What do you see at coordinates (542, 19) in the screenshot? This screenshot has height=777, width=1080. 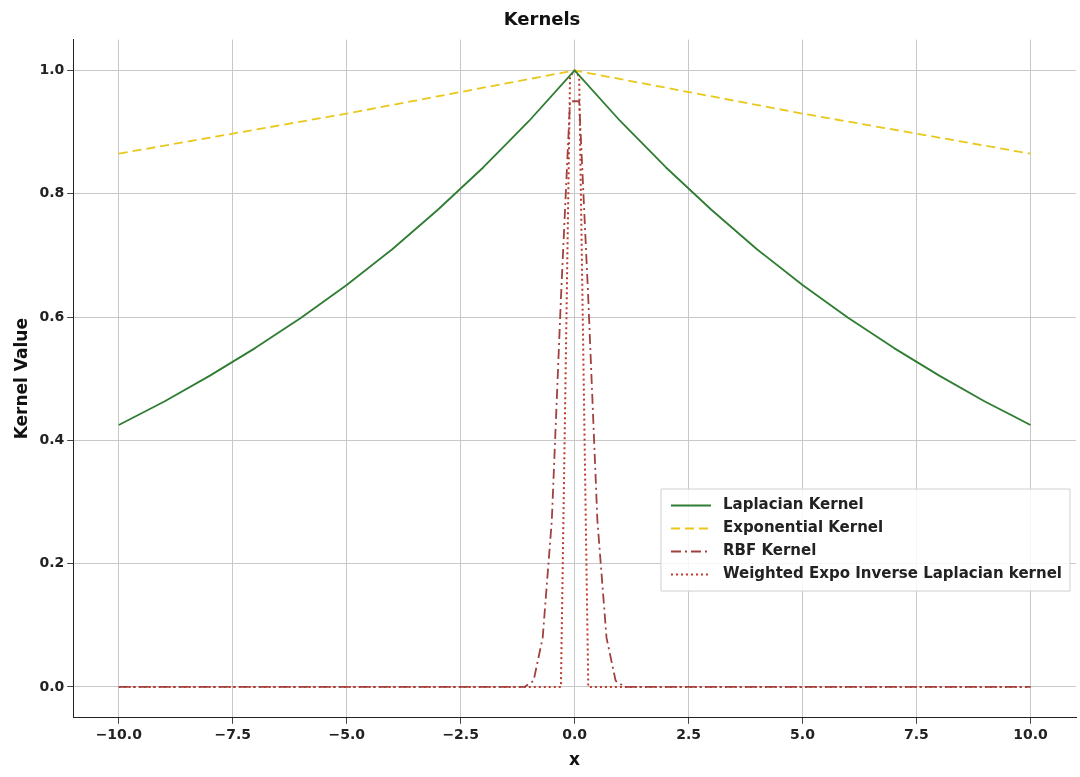 I see `chart-title: Kernels` at bounding box center [542, 19].